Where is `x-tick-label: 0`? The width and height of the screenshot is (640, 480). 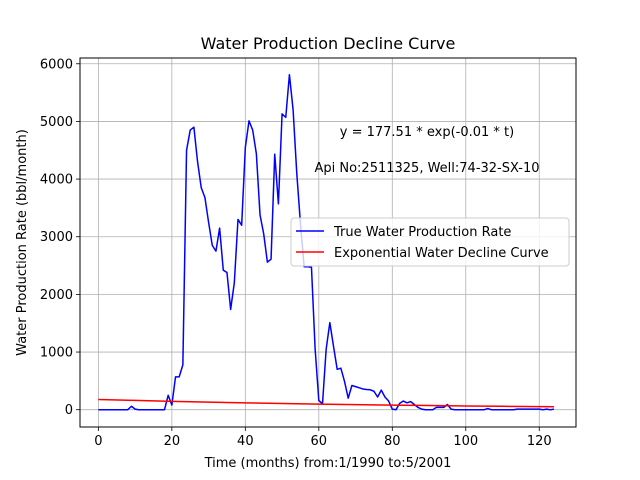
x-tick-label: 0 is located at coordinates (98, 441).